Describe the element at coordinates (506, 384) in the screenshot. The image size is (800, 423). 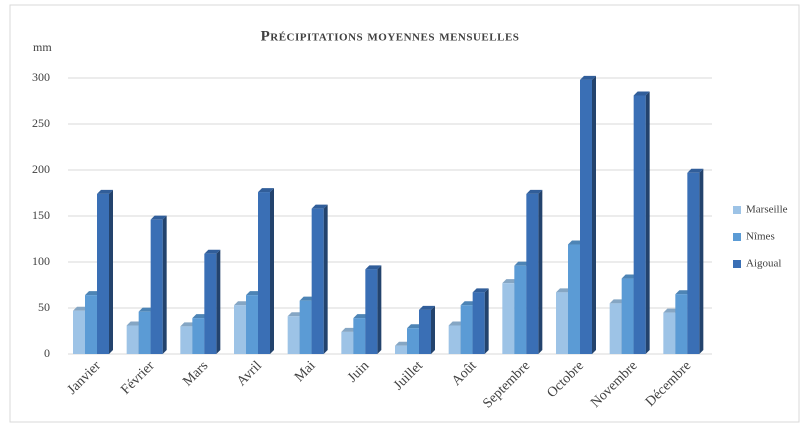
I see `x-tick-label: Septembre` at that location.